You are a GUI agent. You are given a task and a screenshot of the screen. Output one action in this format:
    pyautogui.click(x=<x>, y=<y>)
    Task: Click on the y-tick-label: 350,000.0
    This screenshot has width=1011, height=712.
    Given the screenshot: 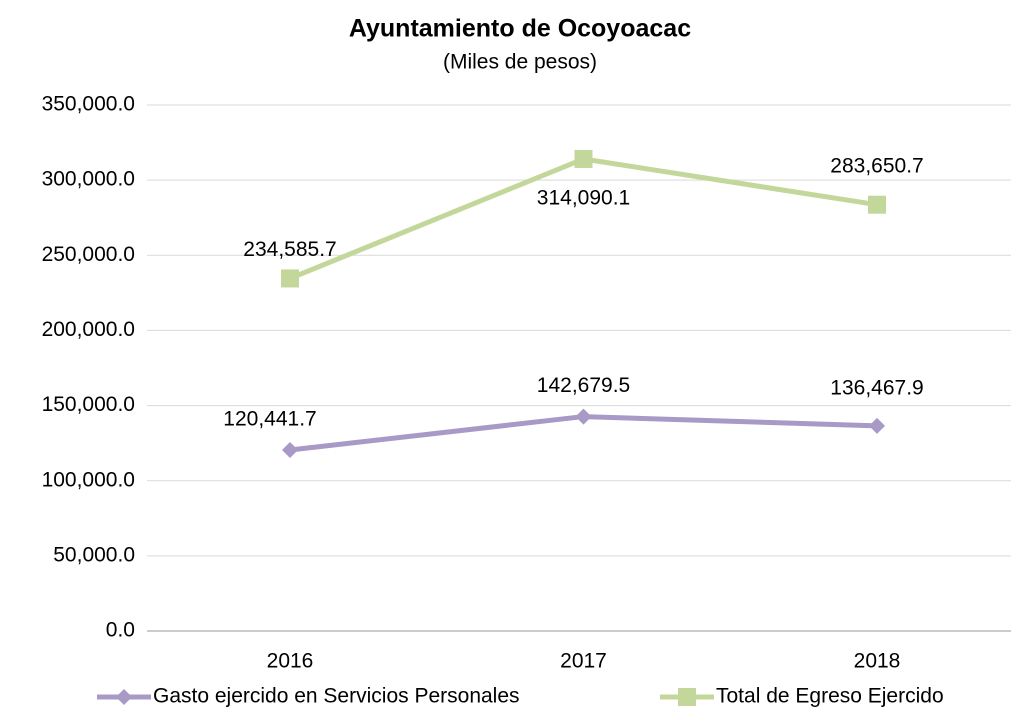 What is the action you would take?
    pyautogui.click(x=88, y=104)
    